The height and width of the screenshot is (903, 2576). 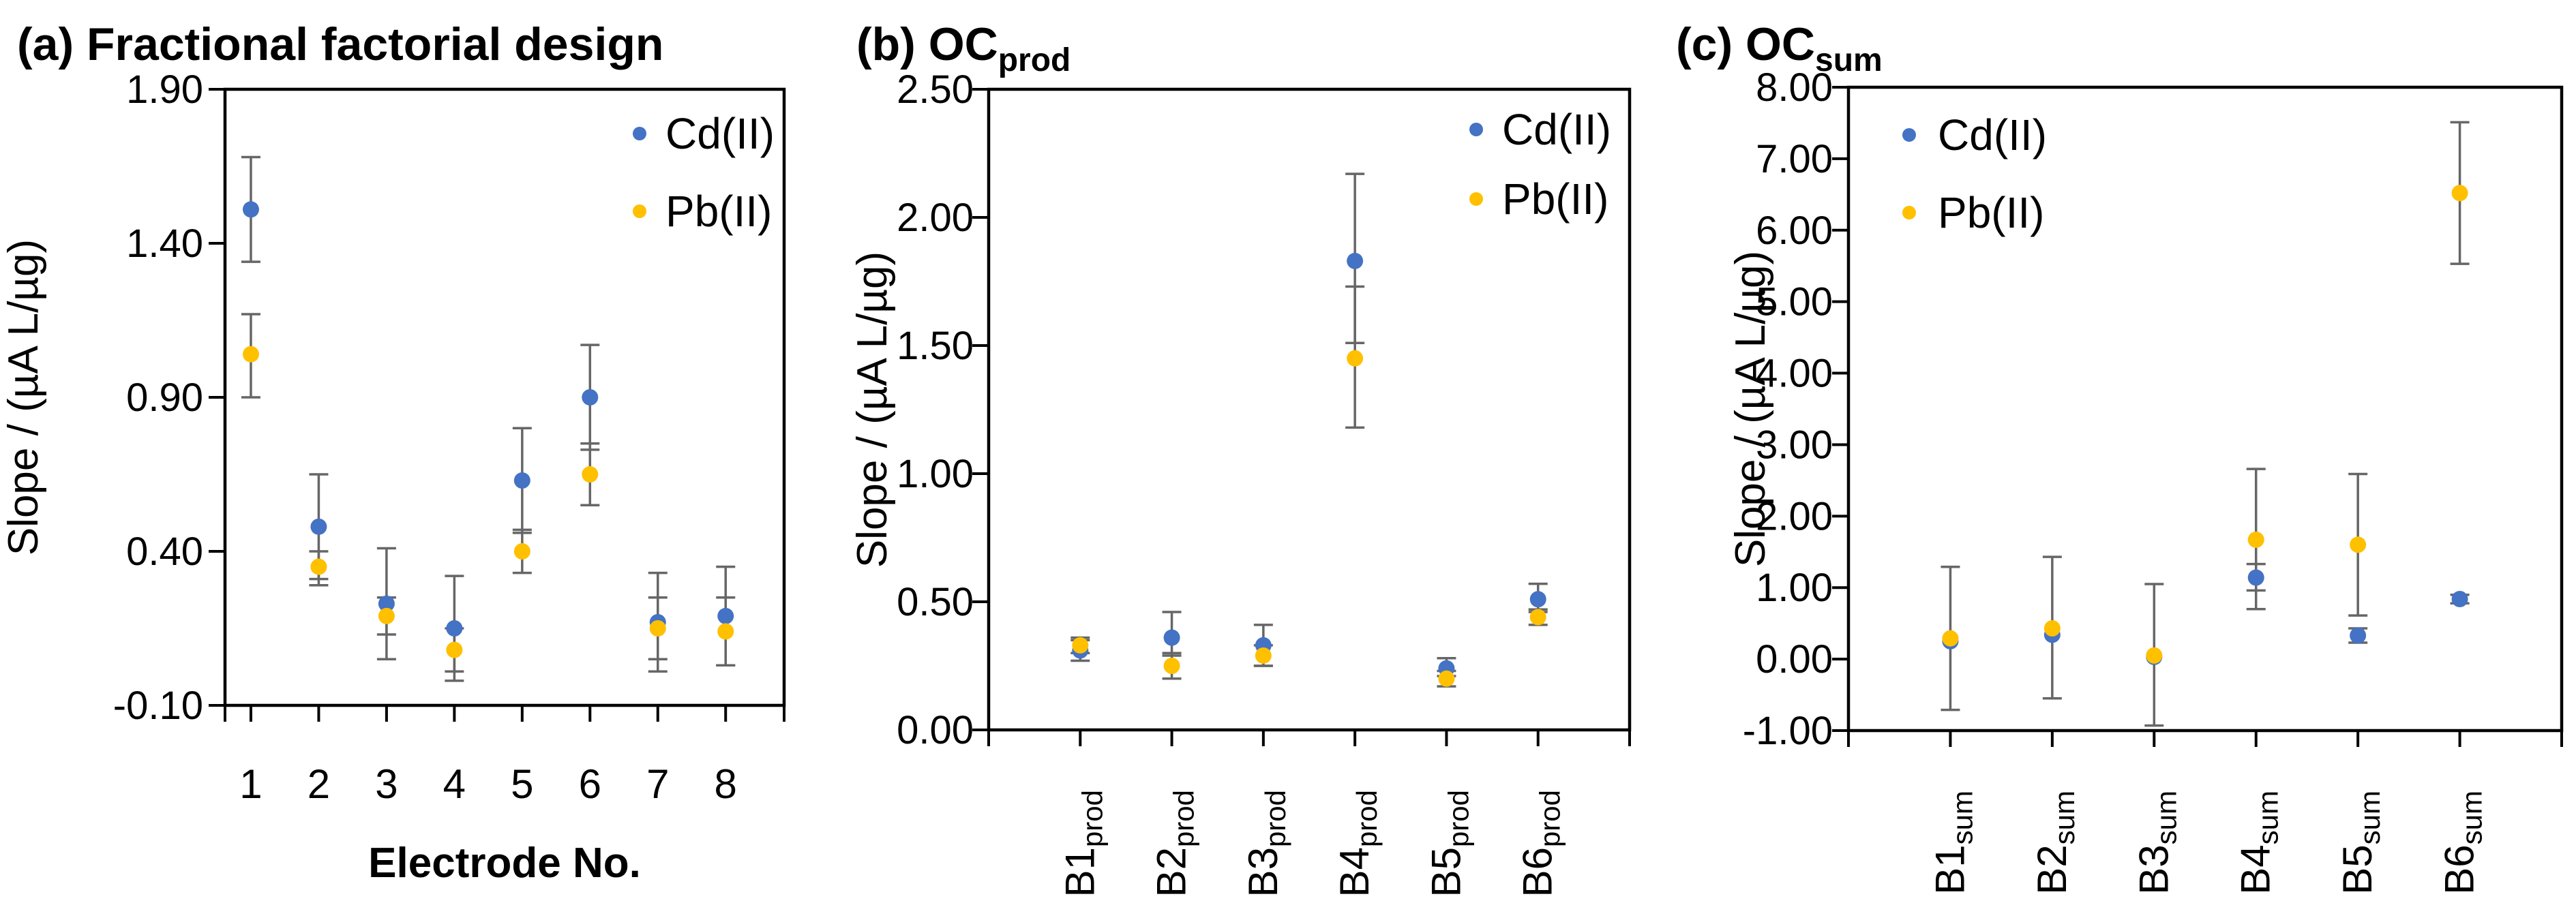 What do you see at coordinates (936, 346) in the screenshot?
I see `y-tick-label: 1.50` at bounding box center [936, 346].